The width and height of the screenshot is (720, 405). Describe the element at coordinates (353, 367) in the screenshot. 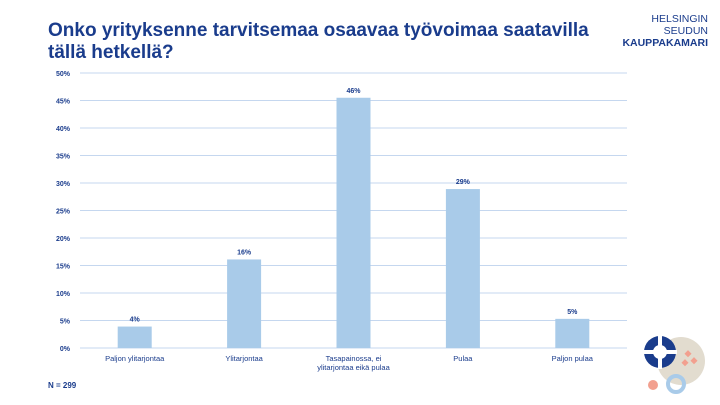

I see `x-tick-label: ylitarjontaa eikä pulaa` at that location.